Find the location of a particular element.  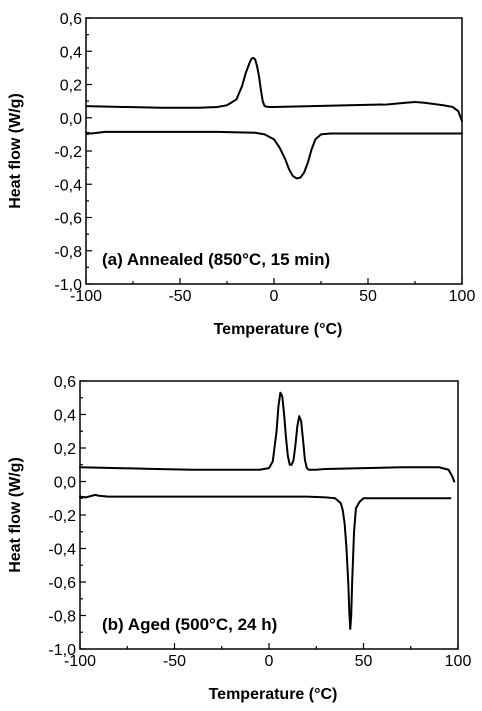

panel-label-annealed: (a) Annealed (850°C, 15 min) is located at coordinates (216, 259).